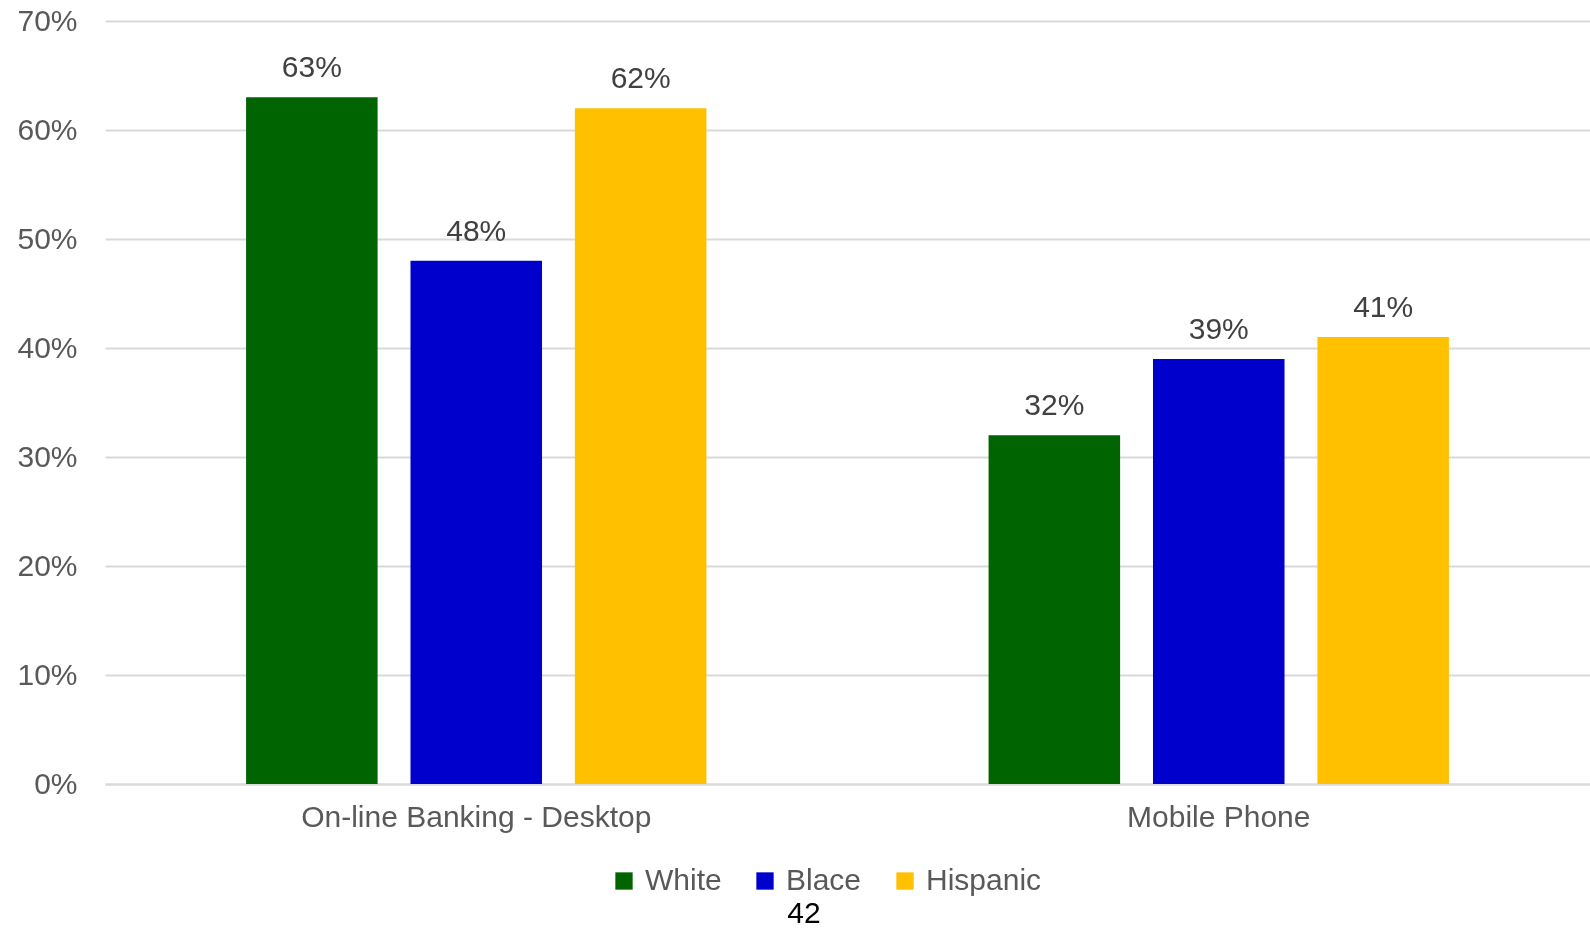  I want to click on y-tick-label: 10%, so click(47, 674).